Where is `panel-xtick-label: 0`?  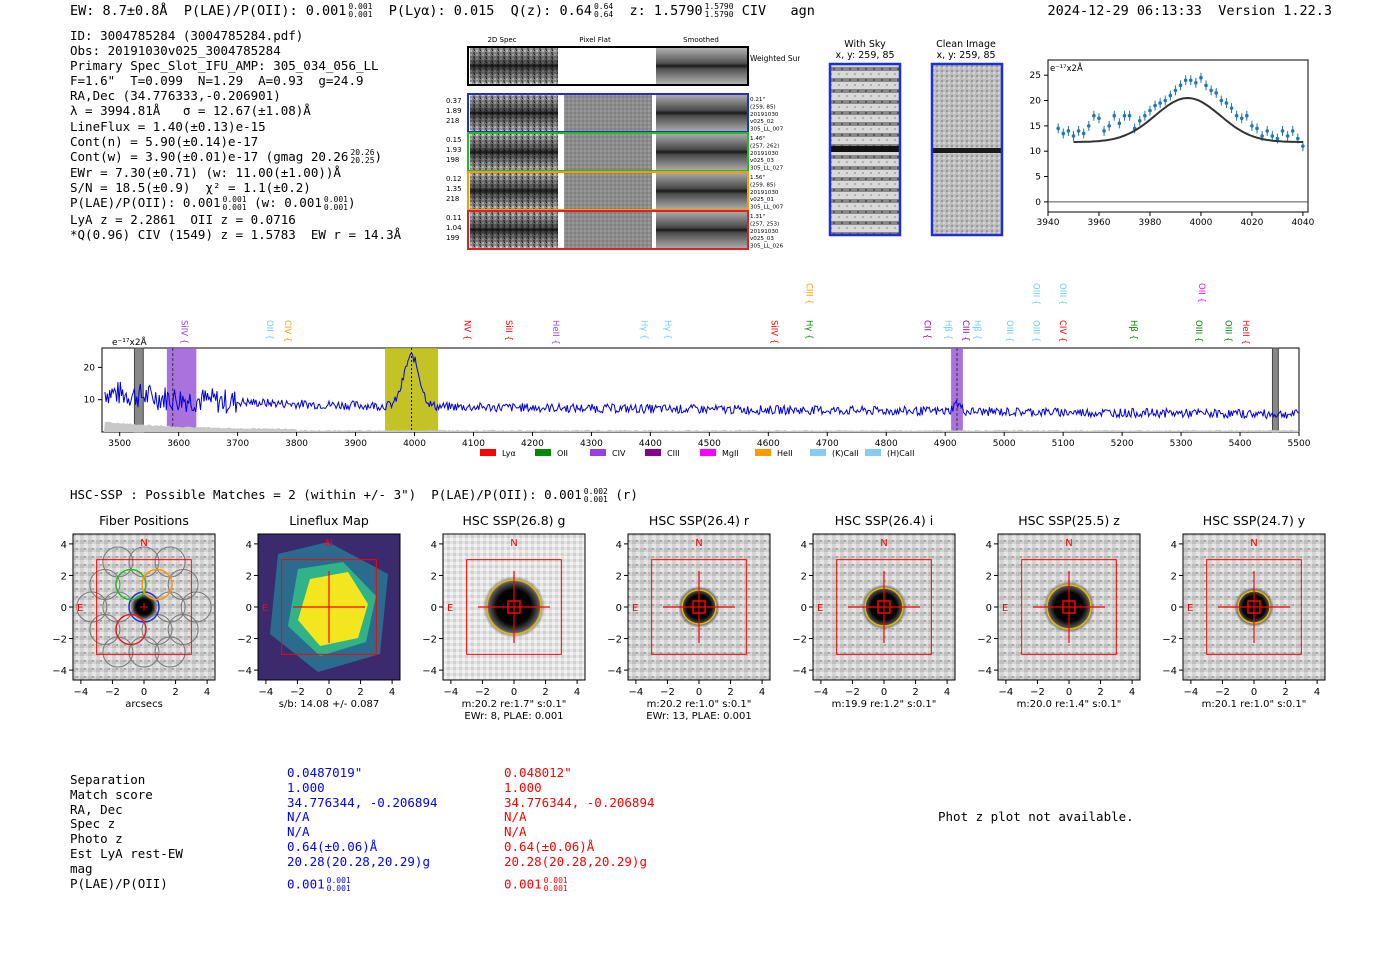
panel-xtick-label: 0 is located at coordinates (514, 692).